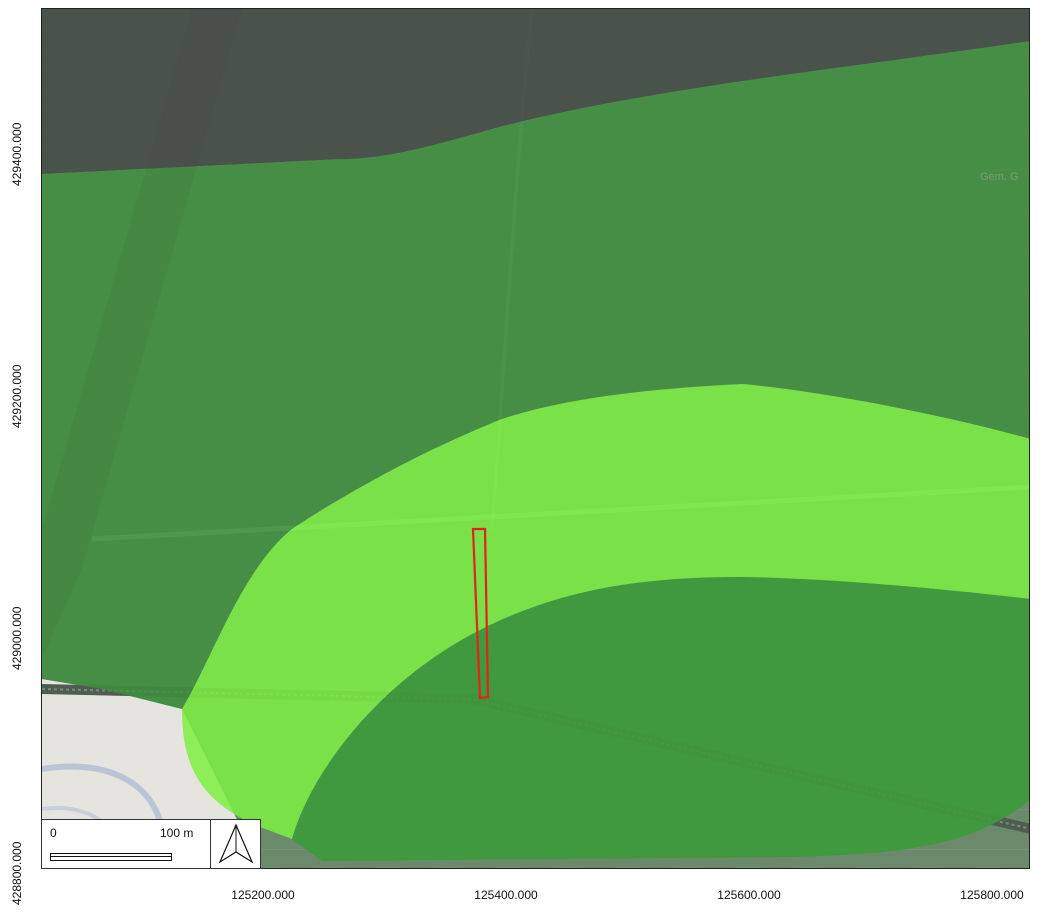  What do you see at coordinates (17, 873) in the screenshot?
I see `y-tick-label: 428800.000` at bounding box center [17, 873].